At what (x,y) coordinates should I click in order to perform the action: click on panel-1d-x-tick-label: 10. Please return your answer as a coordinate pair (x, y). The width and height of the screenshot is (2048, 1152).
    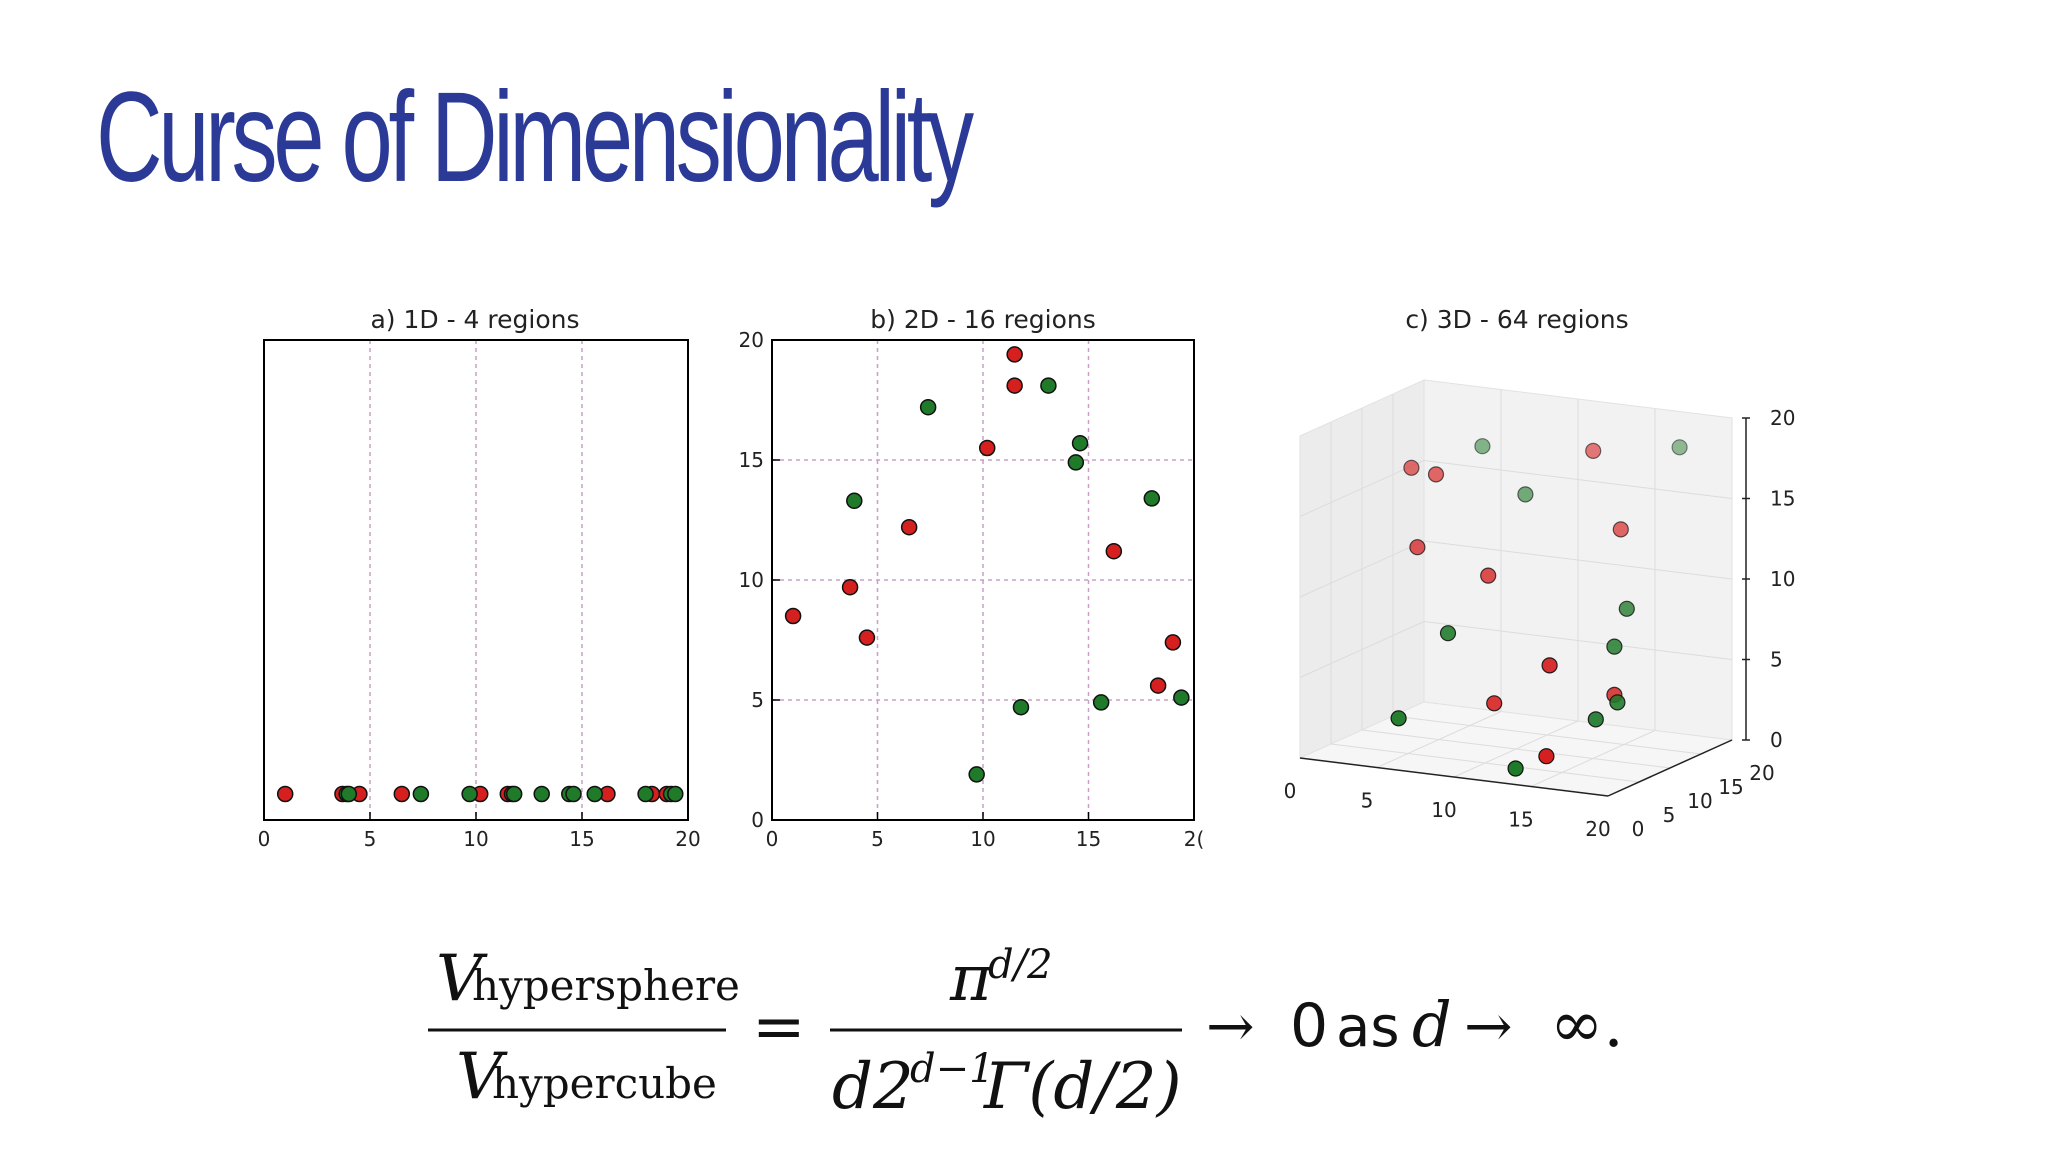
    Looking at the image, I should click on (475, 839).